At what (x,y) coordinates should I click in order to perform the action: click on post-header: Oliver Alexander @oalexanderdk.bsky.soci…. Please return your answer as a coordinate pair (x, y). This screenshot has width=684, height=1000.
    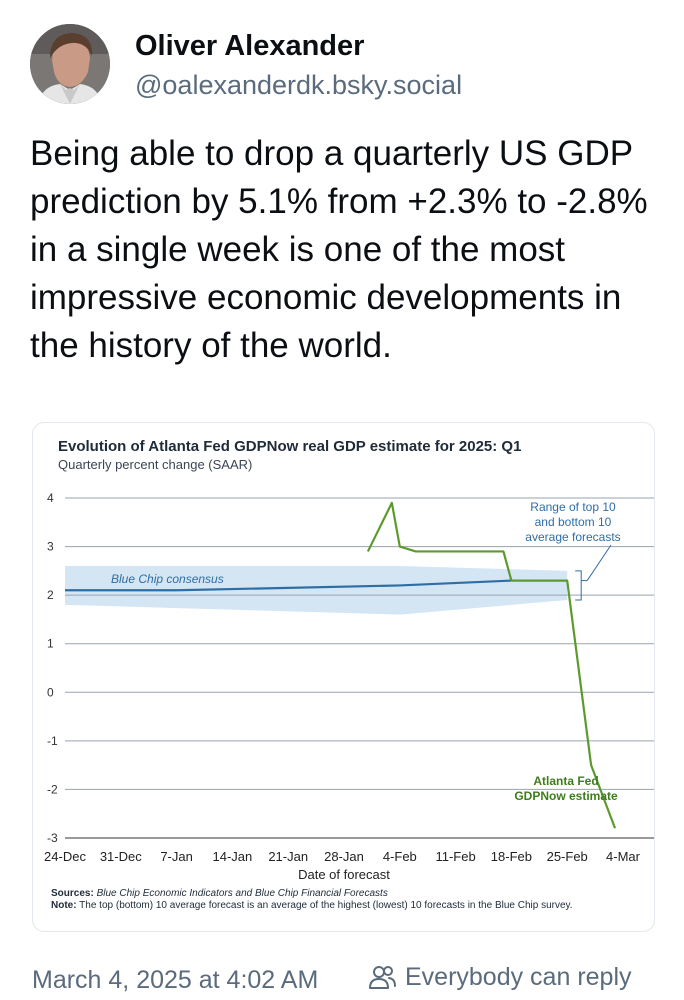
    Looking at the image, I should click on (350, 66).